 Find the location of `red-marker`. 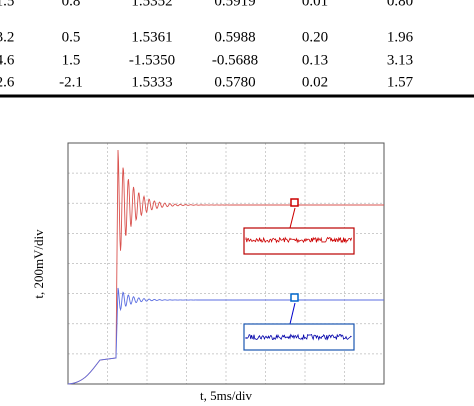

red-marker is located at coordinates (294, 202).